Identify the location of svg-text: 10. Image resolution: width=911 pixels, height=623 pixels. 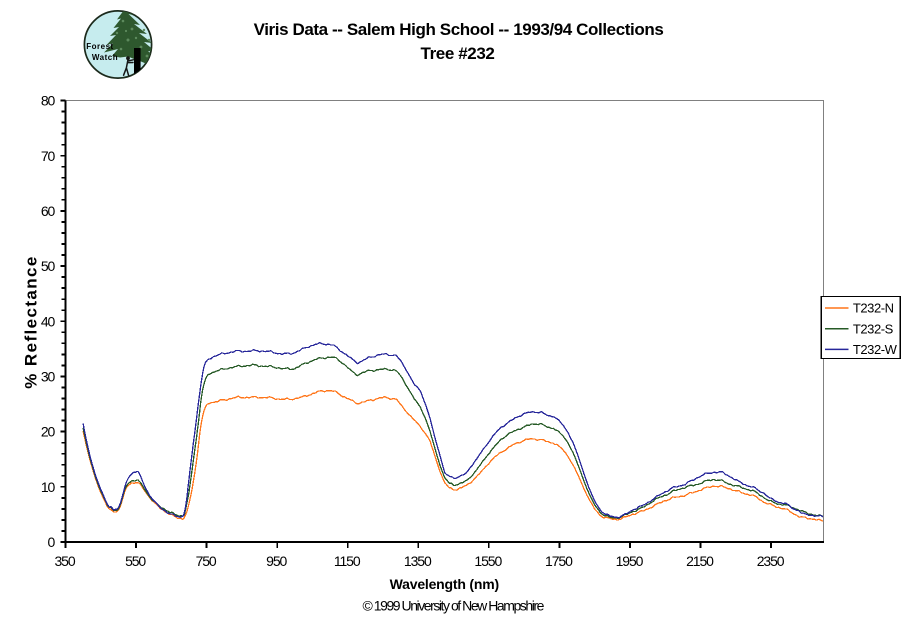
(48, 487).